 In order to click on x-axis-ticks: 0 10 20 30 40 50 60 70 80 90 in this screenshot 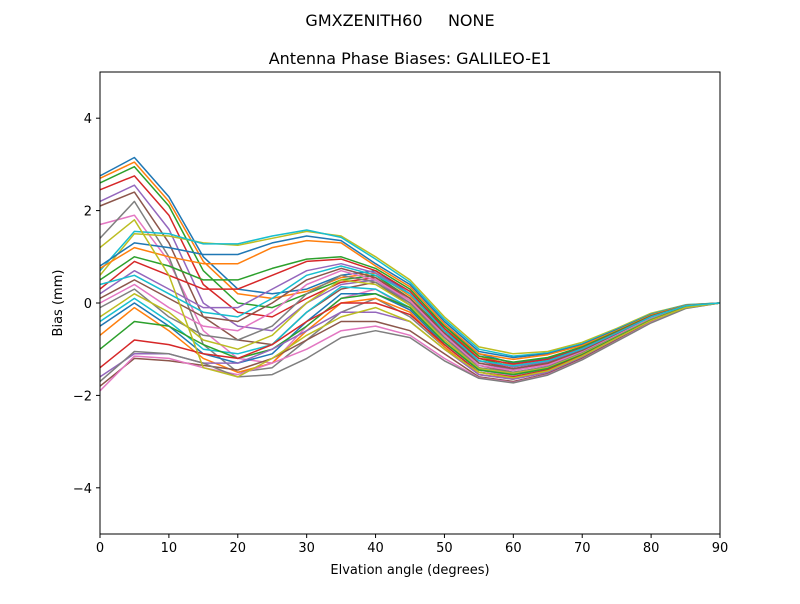, I will do `click(412, 545)`.